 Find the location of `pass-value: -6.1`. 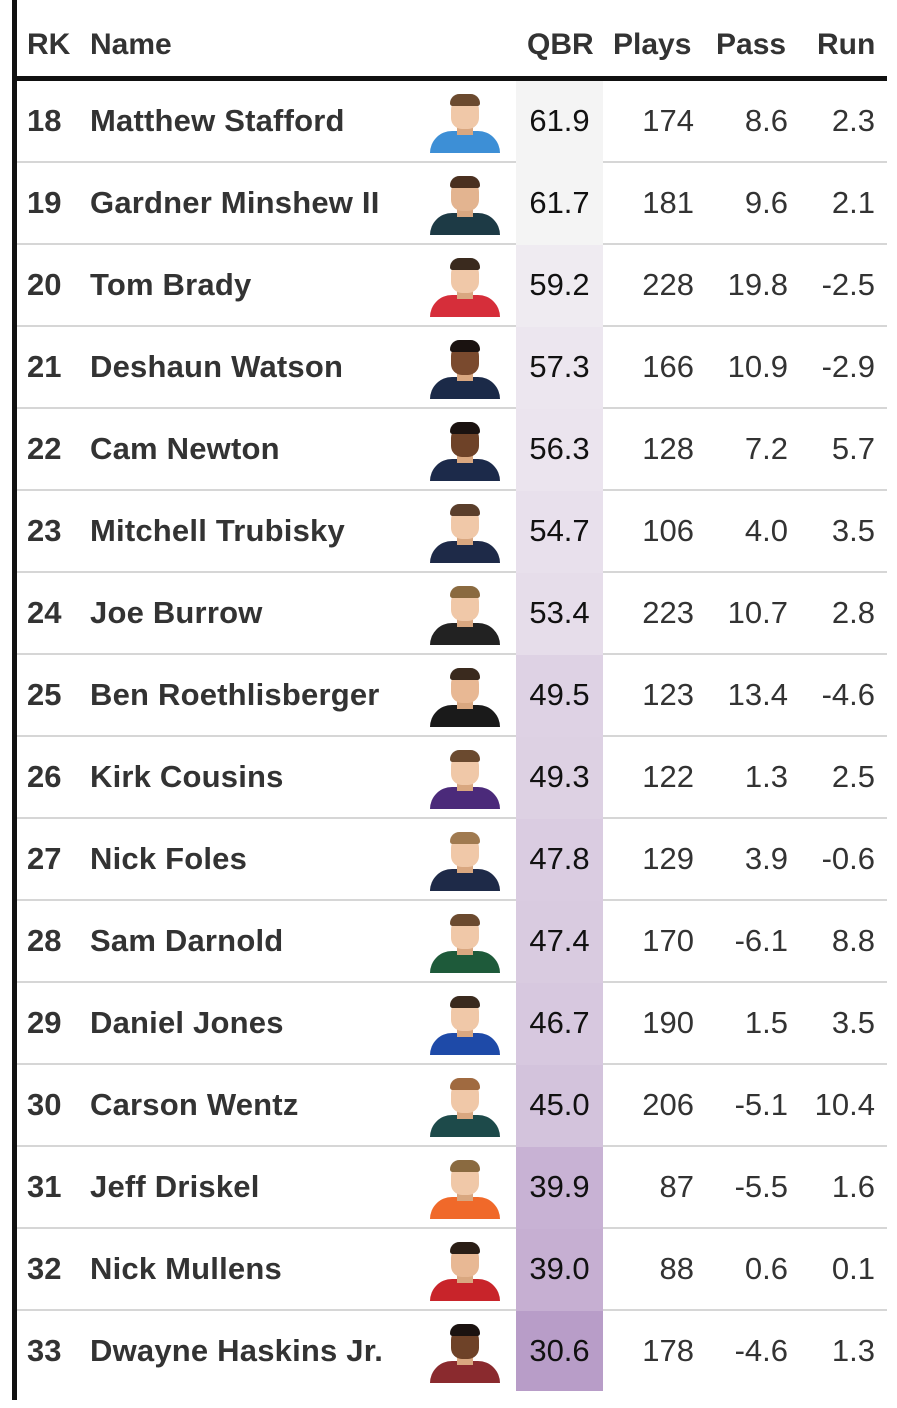

pass-value: -6.1 is located at coordinates (761, 940).